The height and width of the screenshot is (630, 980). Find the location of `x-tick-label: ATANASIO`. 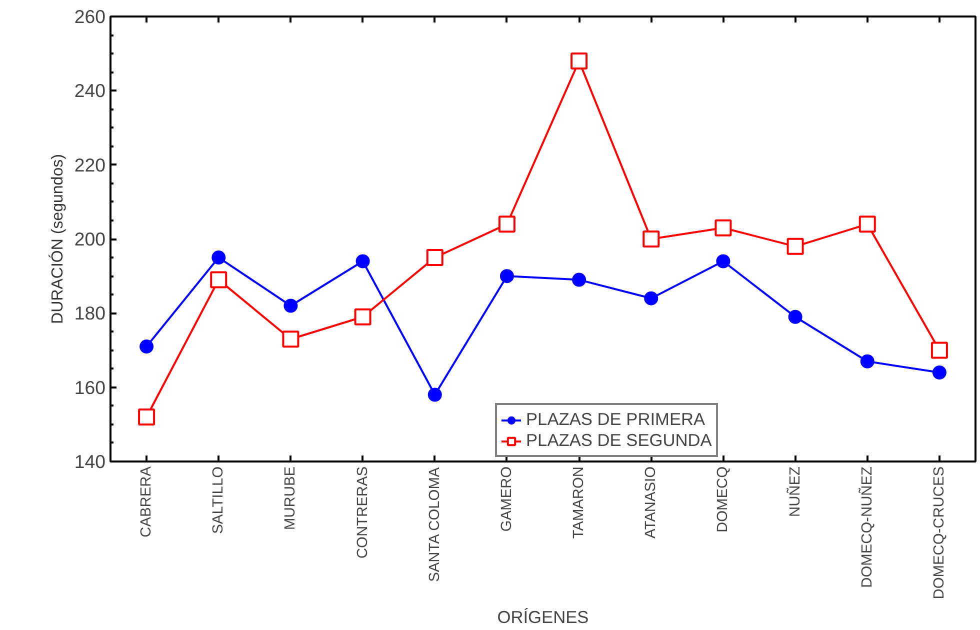

x-tick-label: ATANASIO is located at coordinates (651, 502).